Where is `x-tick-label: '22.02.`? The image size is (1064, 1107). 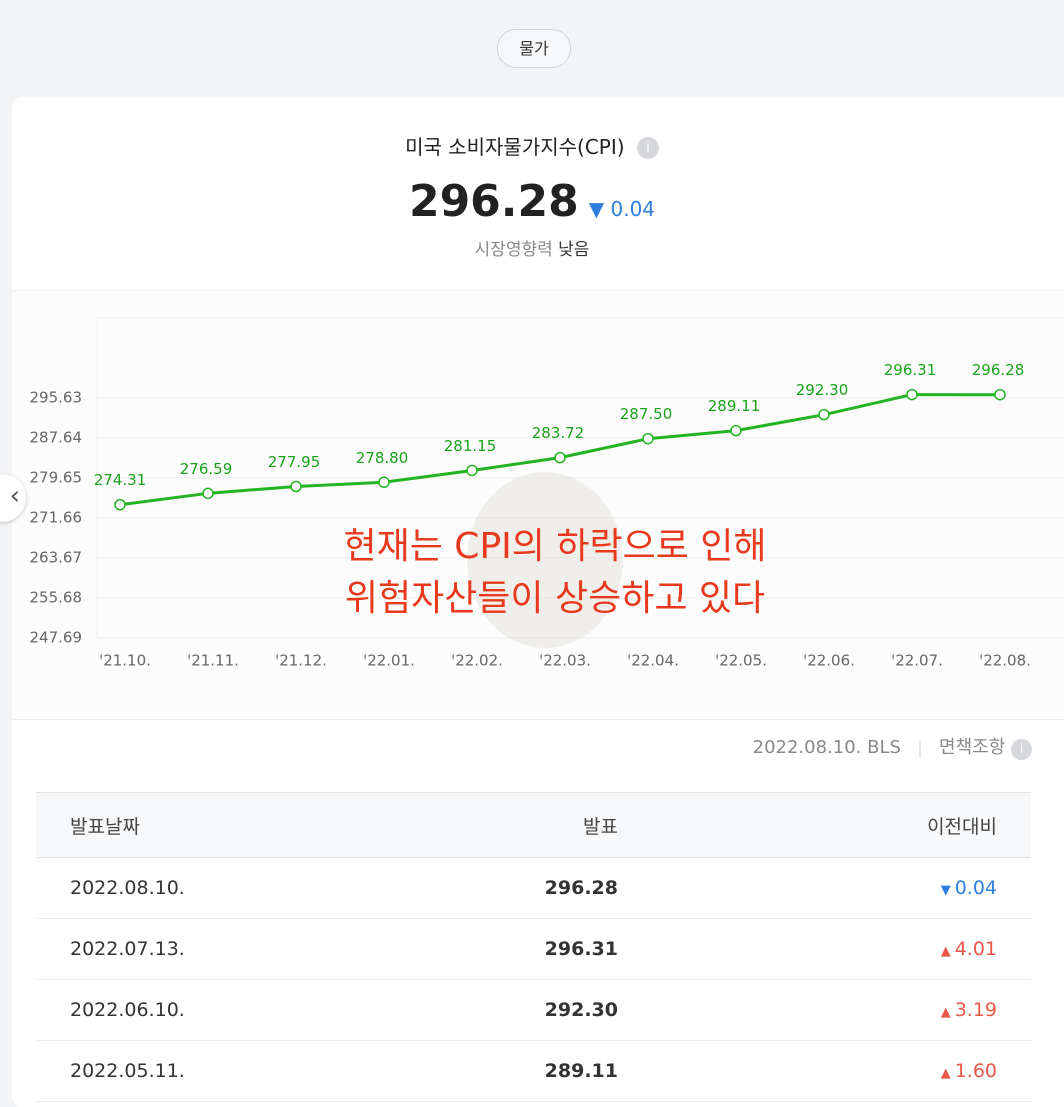
x-tick-label: '22.02. is located at coordinates (477, 661).